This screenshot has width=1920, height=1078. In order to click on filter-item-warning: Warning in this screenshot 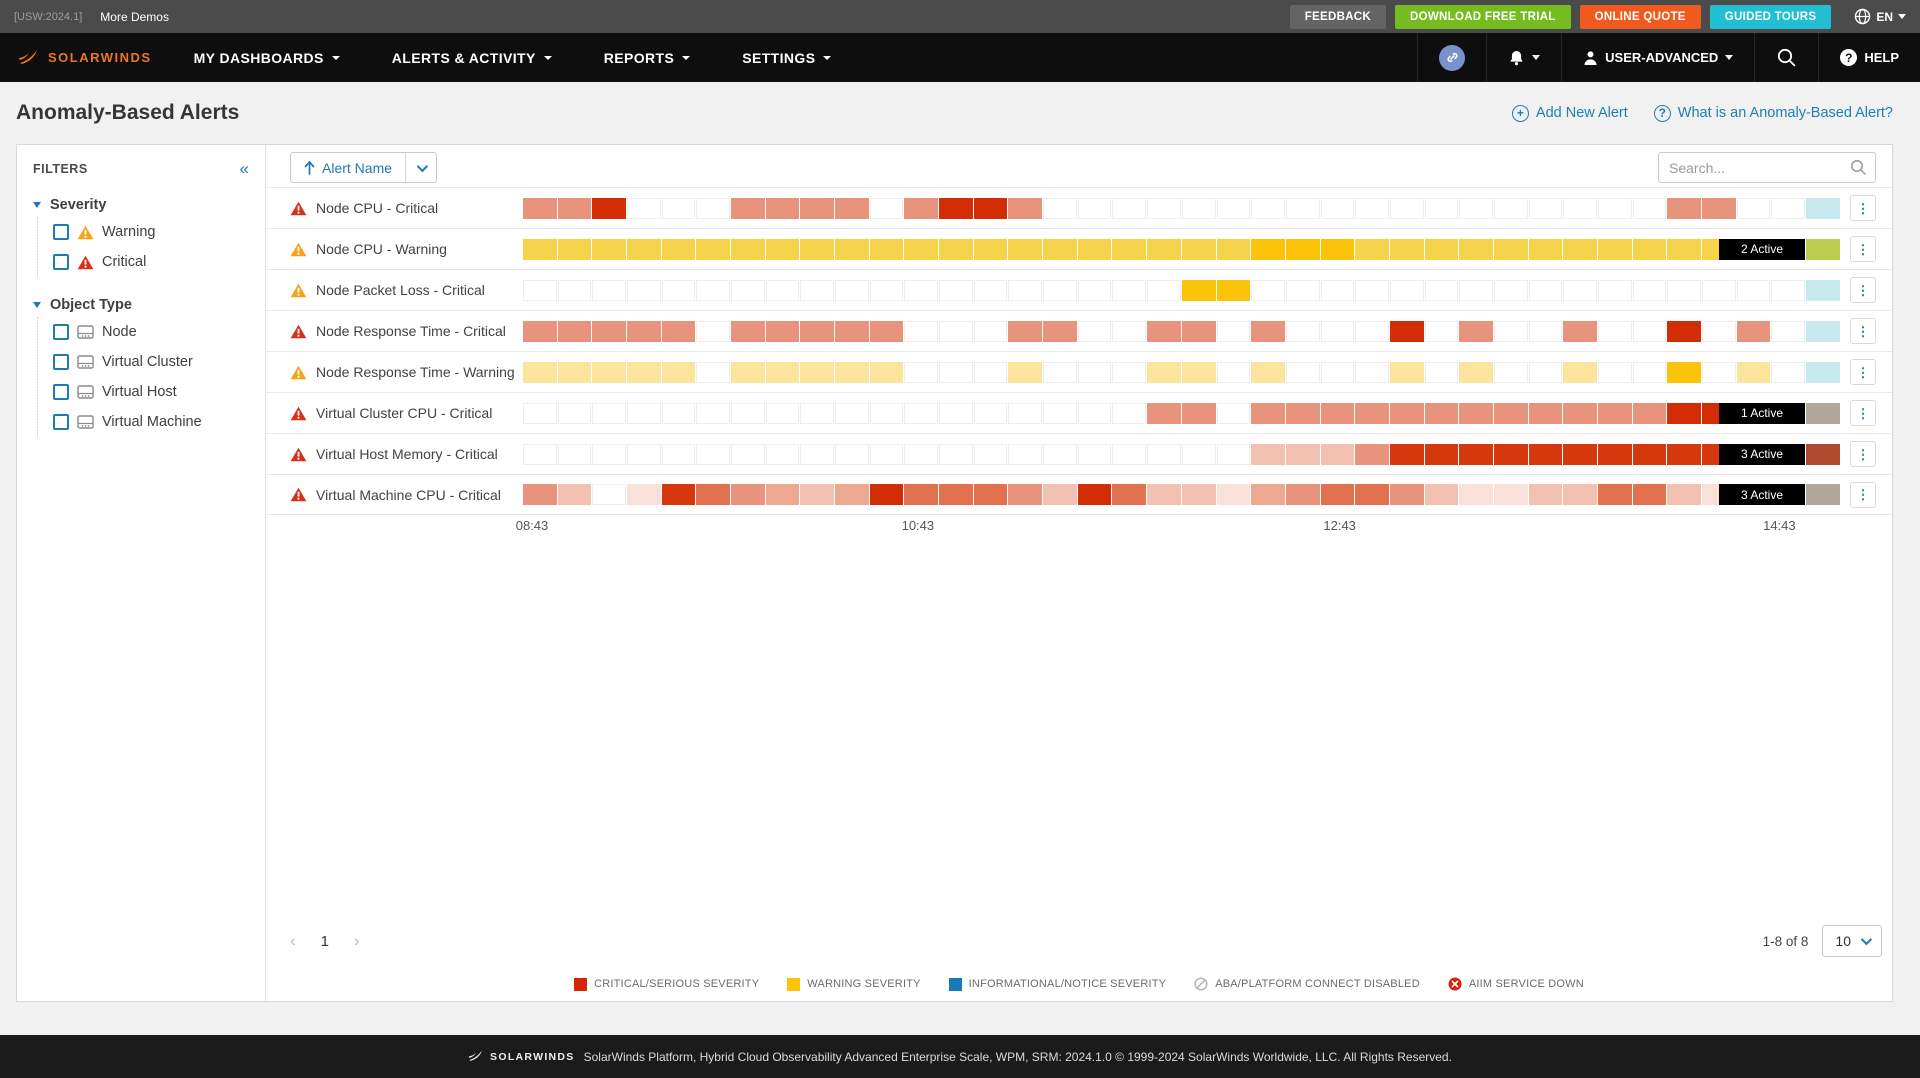, I will do `click(143, 232)`.